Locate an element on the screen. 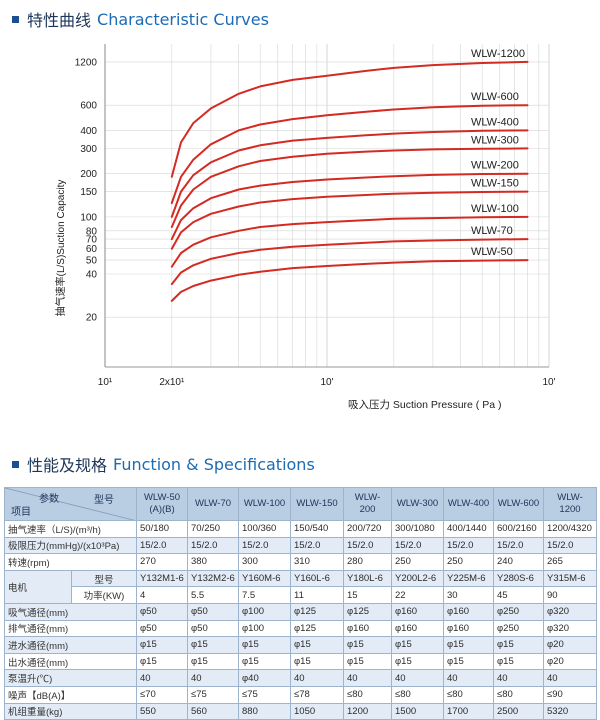 The image size is (600, 720). table-cell: 5.5 is located at coordinates (213, 595).